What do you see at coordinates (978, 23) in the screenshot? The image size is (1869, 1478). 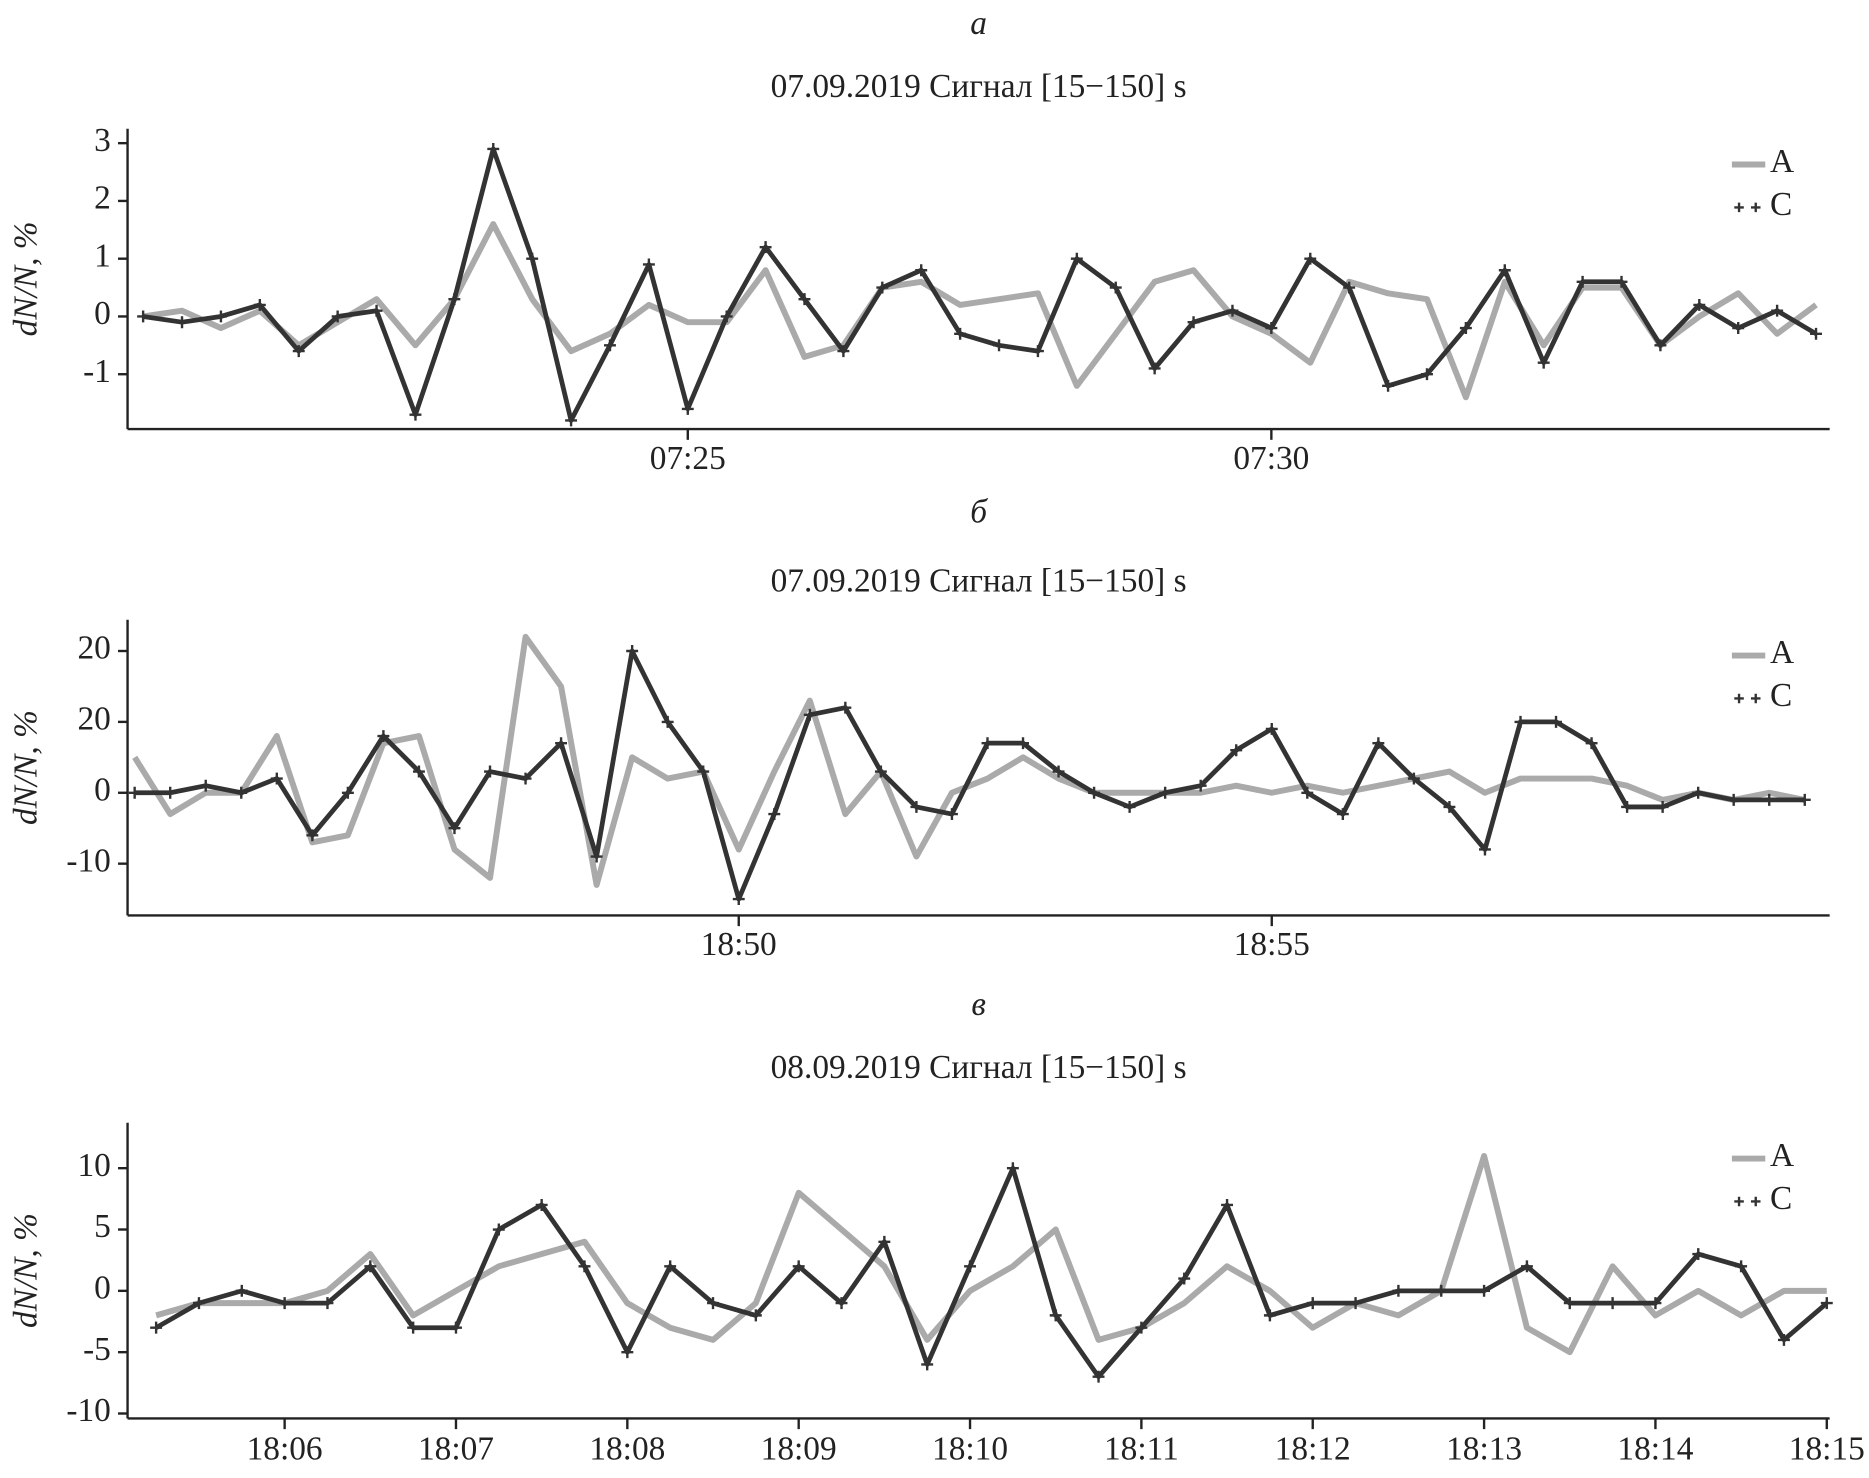 I see `panel-label: а` at bounding box center [978, 23].